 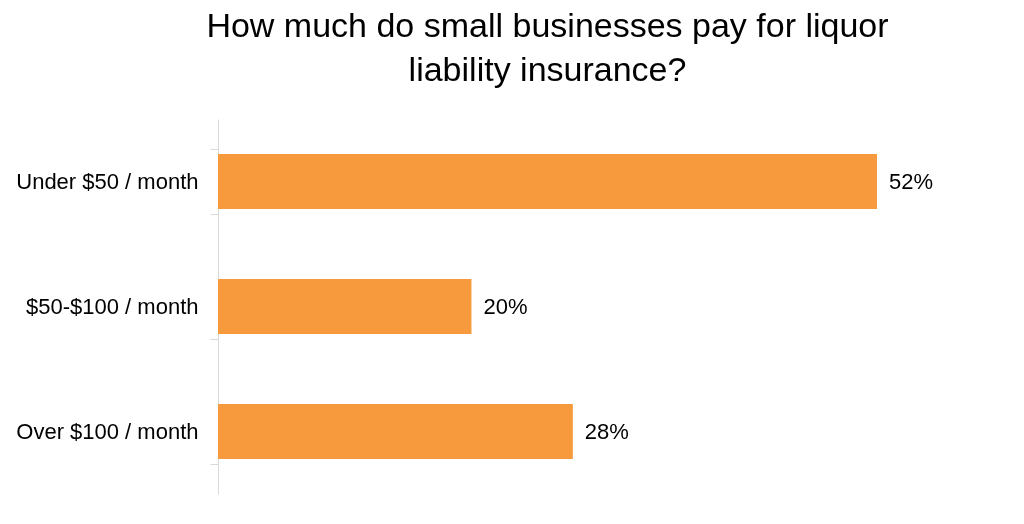 What do you see at coordinates (107, 181) in the screenshot?
I see `y-tick-label: Under $50 / month` at bounding box center [107, 181].